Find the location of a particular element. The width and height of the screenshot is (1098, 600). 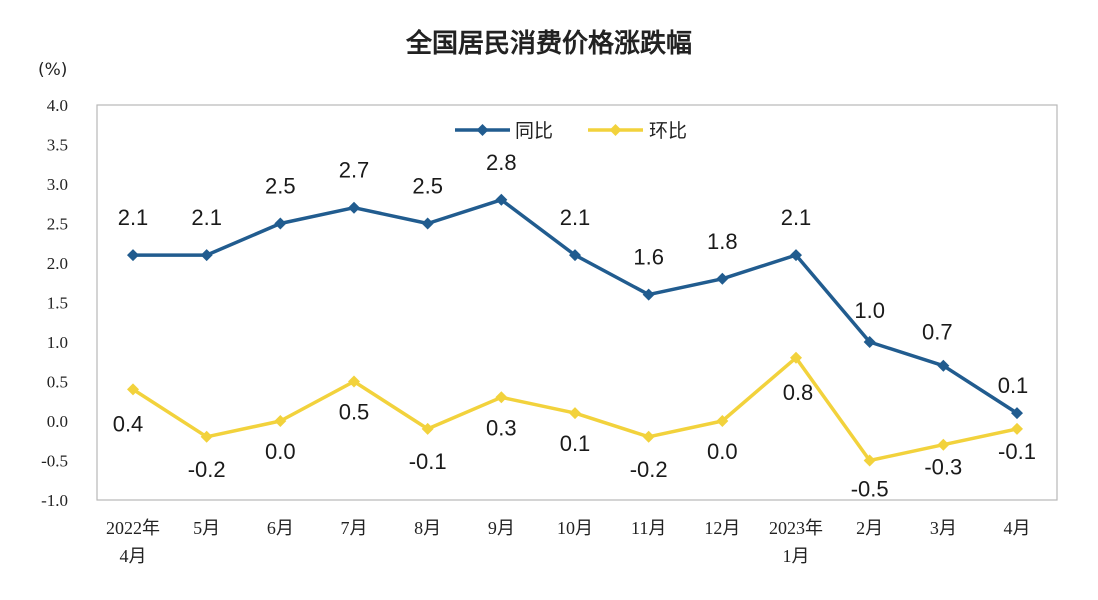

data-label-tongbi: 0.1 is located at coordinates (1013, 385).